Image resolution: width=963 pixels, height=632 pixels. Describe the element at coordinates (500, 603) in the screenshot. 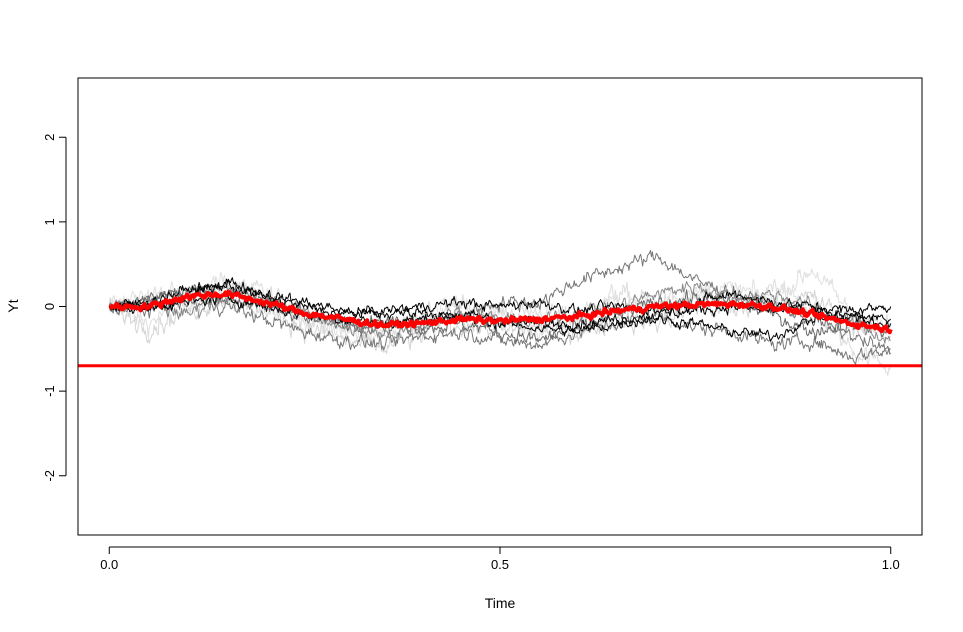

I see `x-axis-title: Time` at that location.